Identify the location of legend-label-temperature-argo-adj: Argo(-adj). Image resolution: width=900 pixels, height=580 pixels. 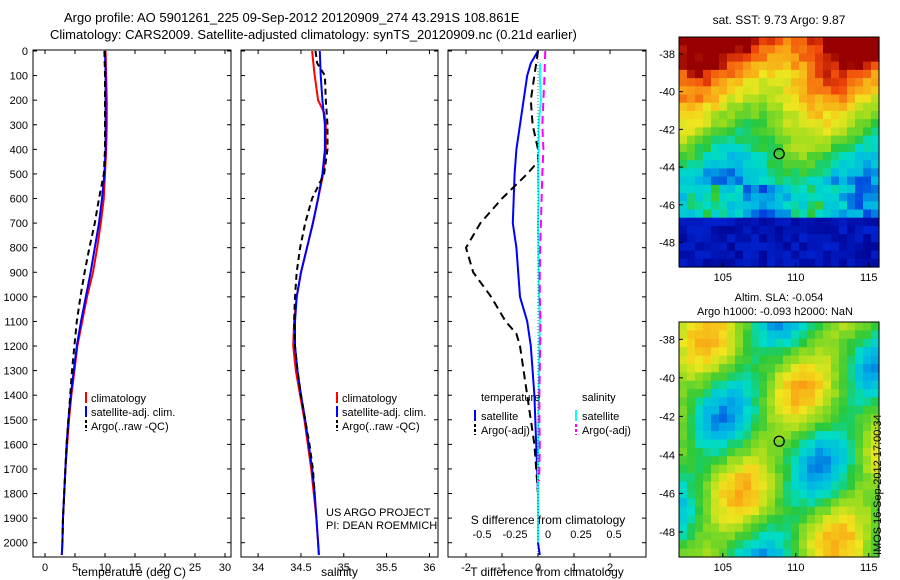
(505, 431).